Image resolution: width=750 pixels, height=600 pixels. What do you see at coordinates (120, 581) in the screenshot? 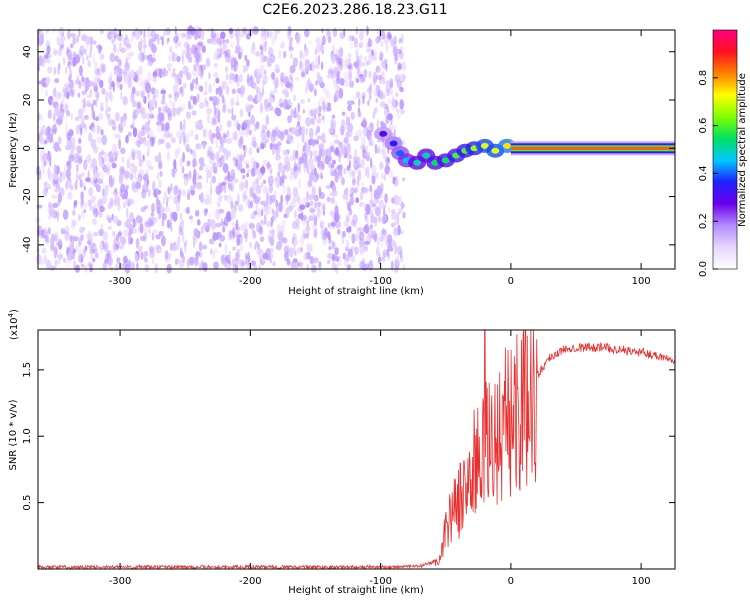
I see `x-tick-label: -300` at bounding box center [120, 581].